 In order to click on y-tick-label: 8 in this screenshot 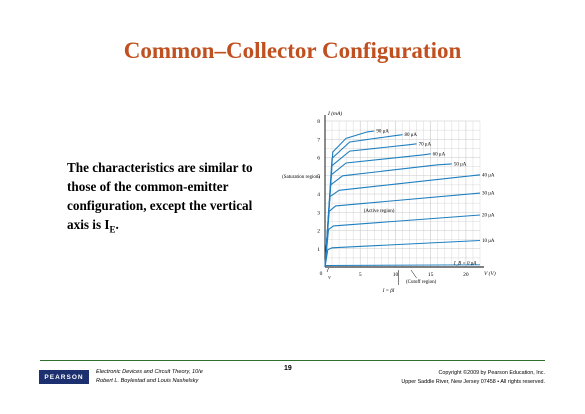, I will do `click(318, 122)`.